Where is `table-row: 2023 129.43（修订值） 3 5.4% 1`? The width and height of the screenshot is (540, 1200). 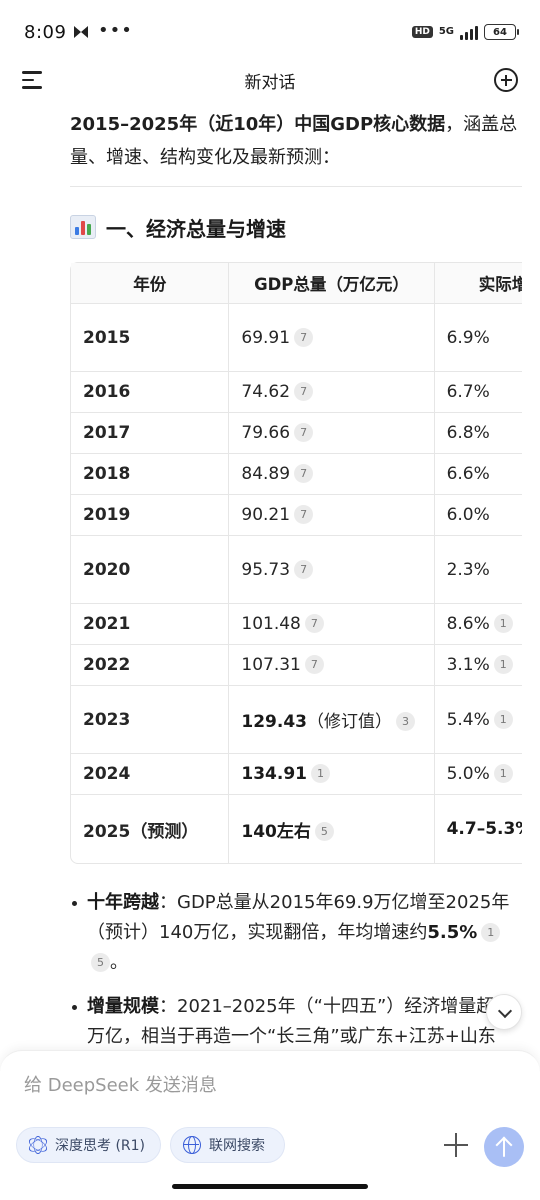 table-row: 2023 129.43（修订值） 3 5.4% 1 is located at coordinates (296, 720).